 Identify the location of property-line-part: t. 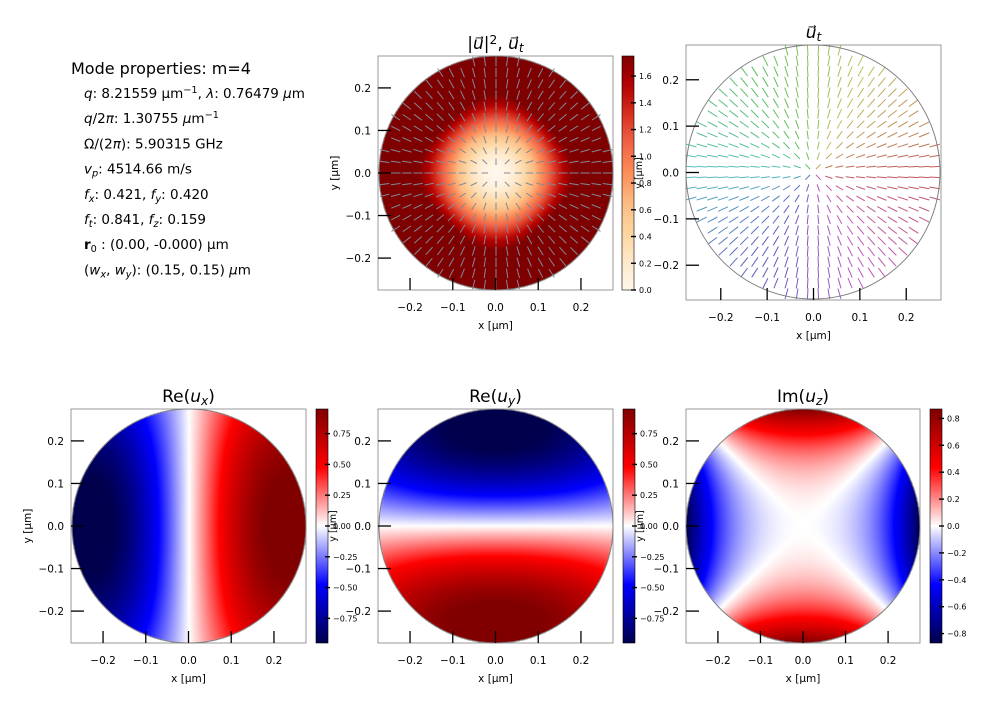
(91, 224).